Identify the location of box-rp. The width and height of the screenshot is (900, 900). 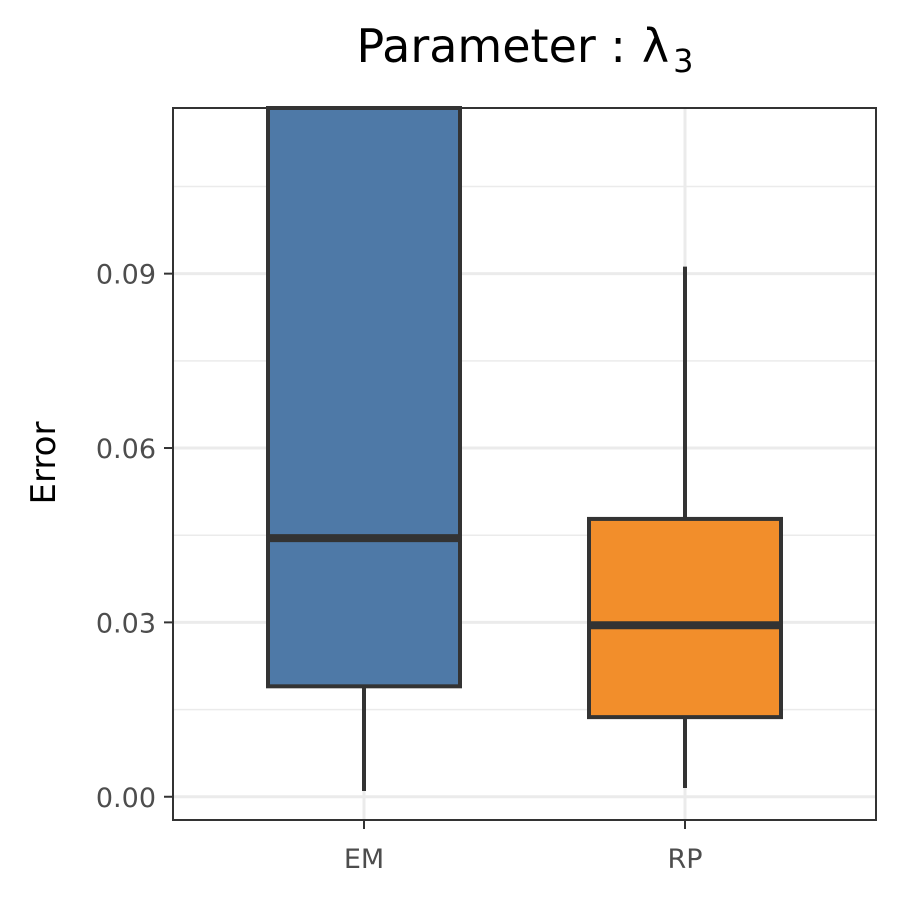
(685, 527).